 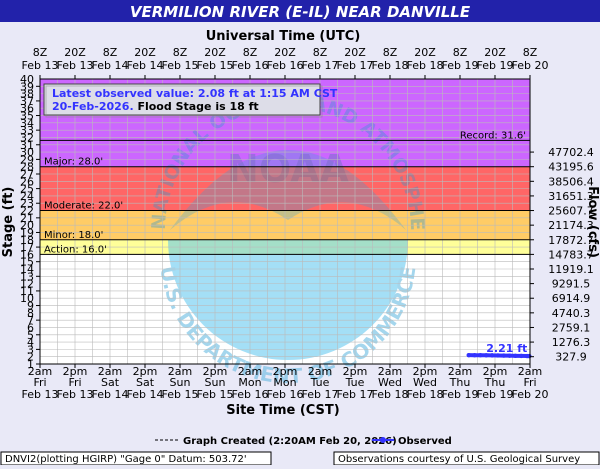 What do you see at coordinates (30, 357) in the screenshot?
I see `y-tick-label-even: 2` at bounding box center [30, 357].